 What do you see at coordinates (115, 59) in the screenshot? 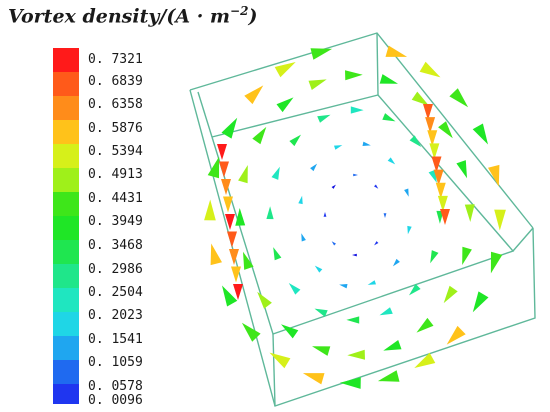
I see `colorbar-tick-label: 0. 7321` at bounding box center [115, 59].